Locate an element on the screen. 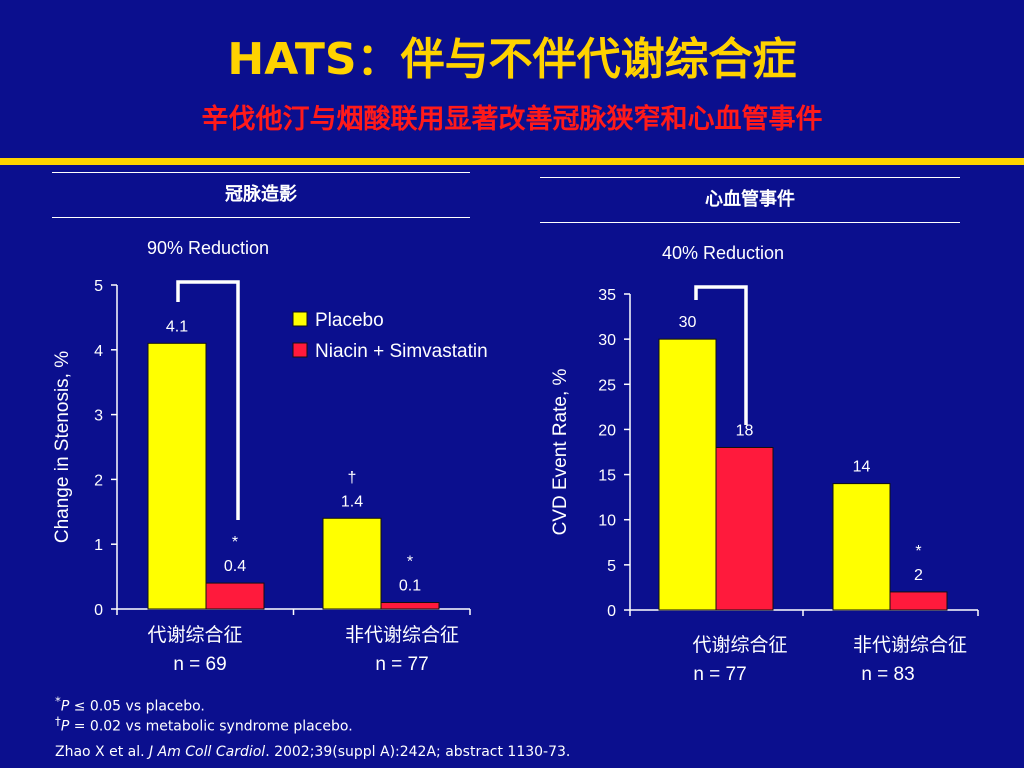 This screenshot has height=768, width=1024. left-panel-title: 冠脉造影 is located at coordinates (261, 195).